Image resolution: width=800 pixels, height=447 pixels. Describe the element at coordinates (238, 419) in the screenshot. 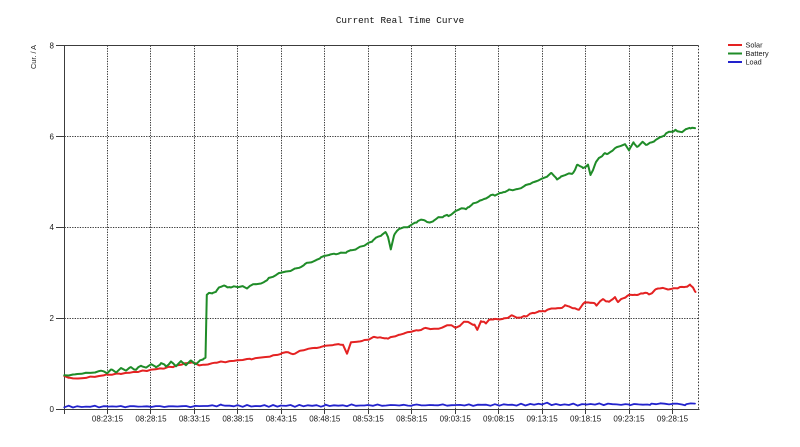

I see `svg-text: 08:38:15` at that location.